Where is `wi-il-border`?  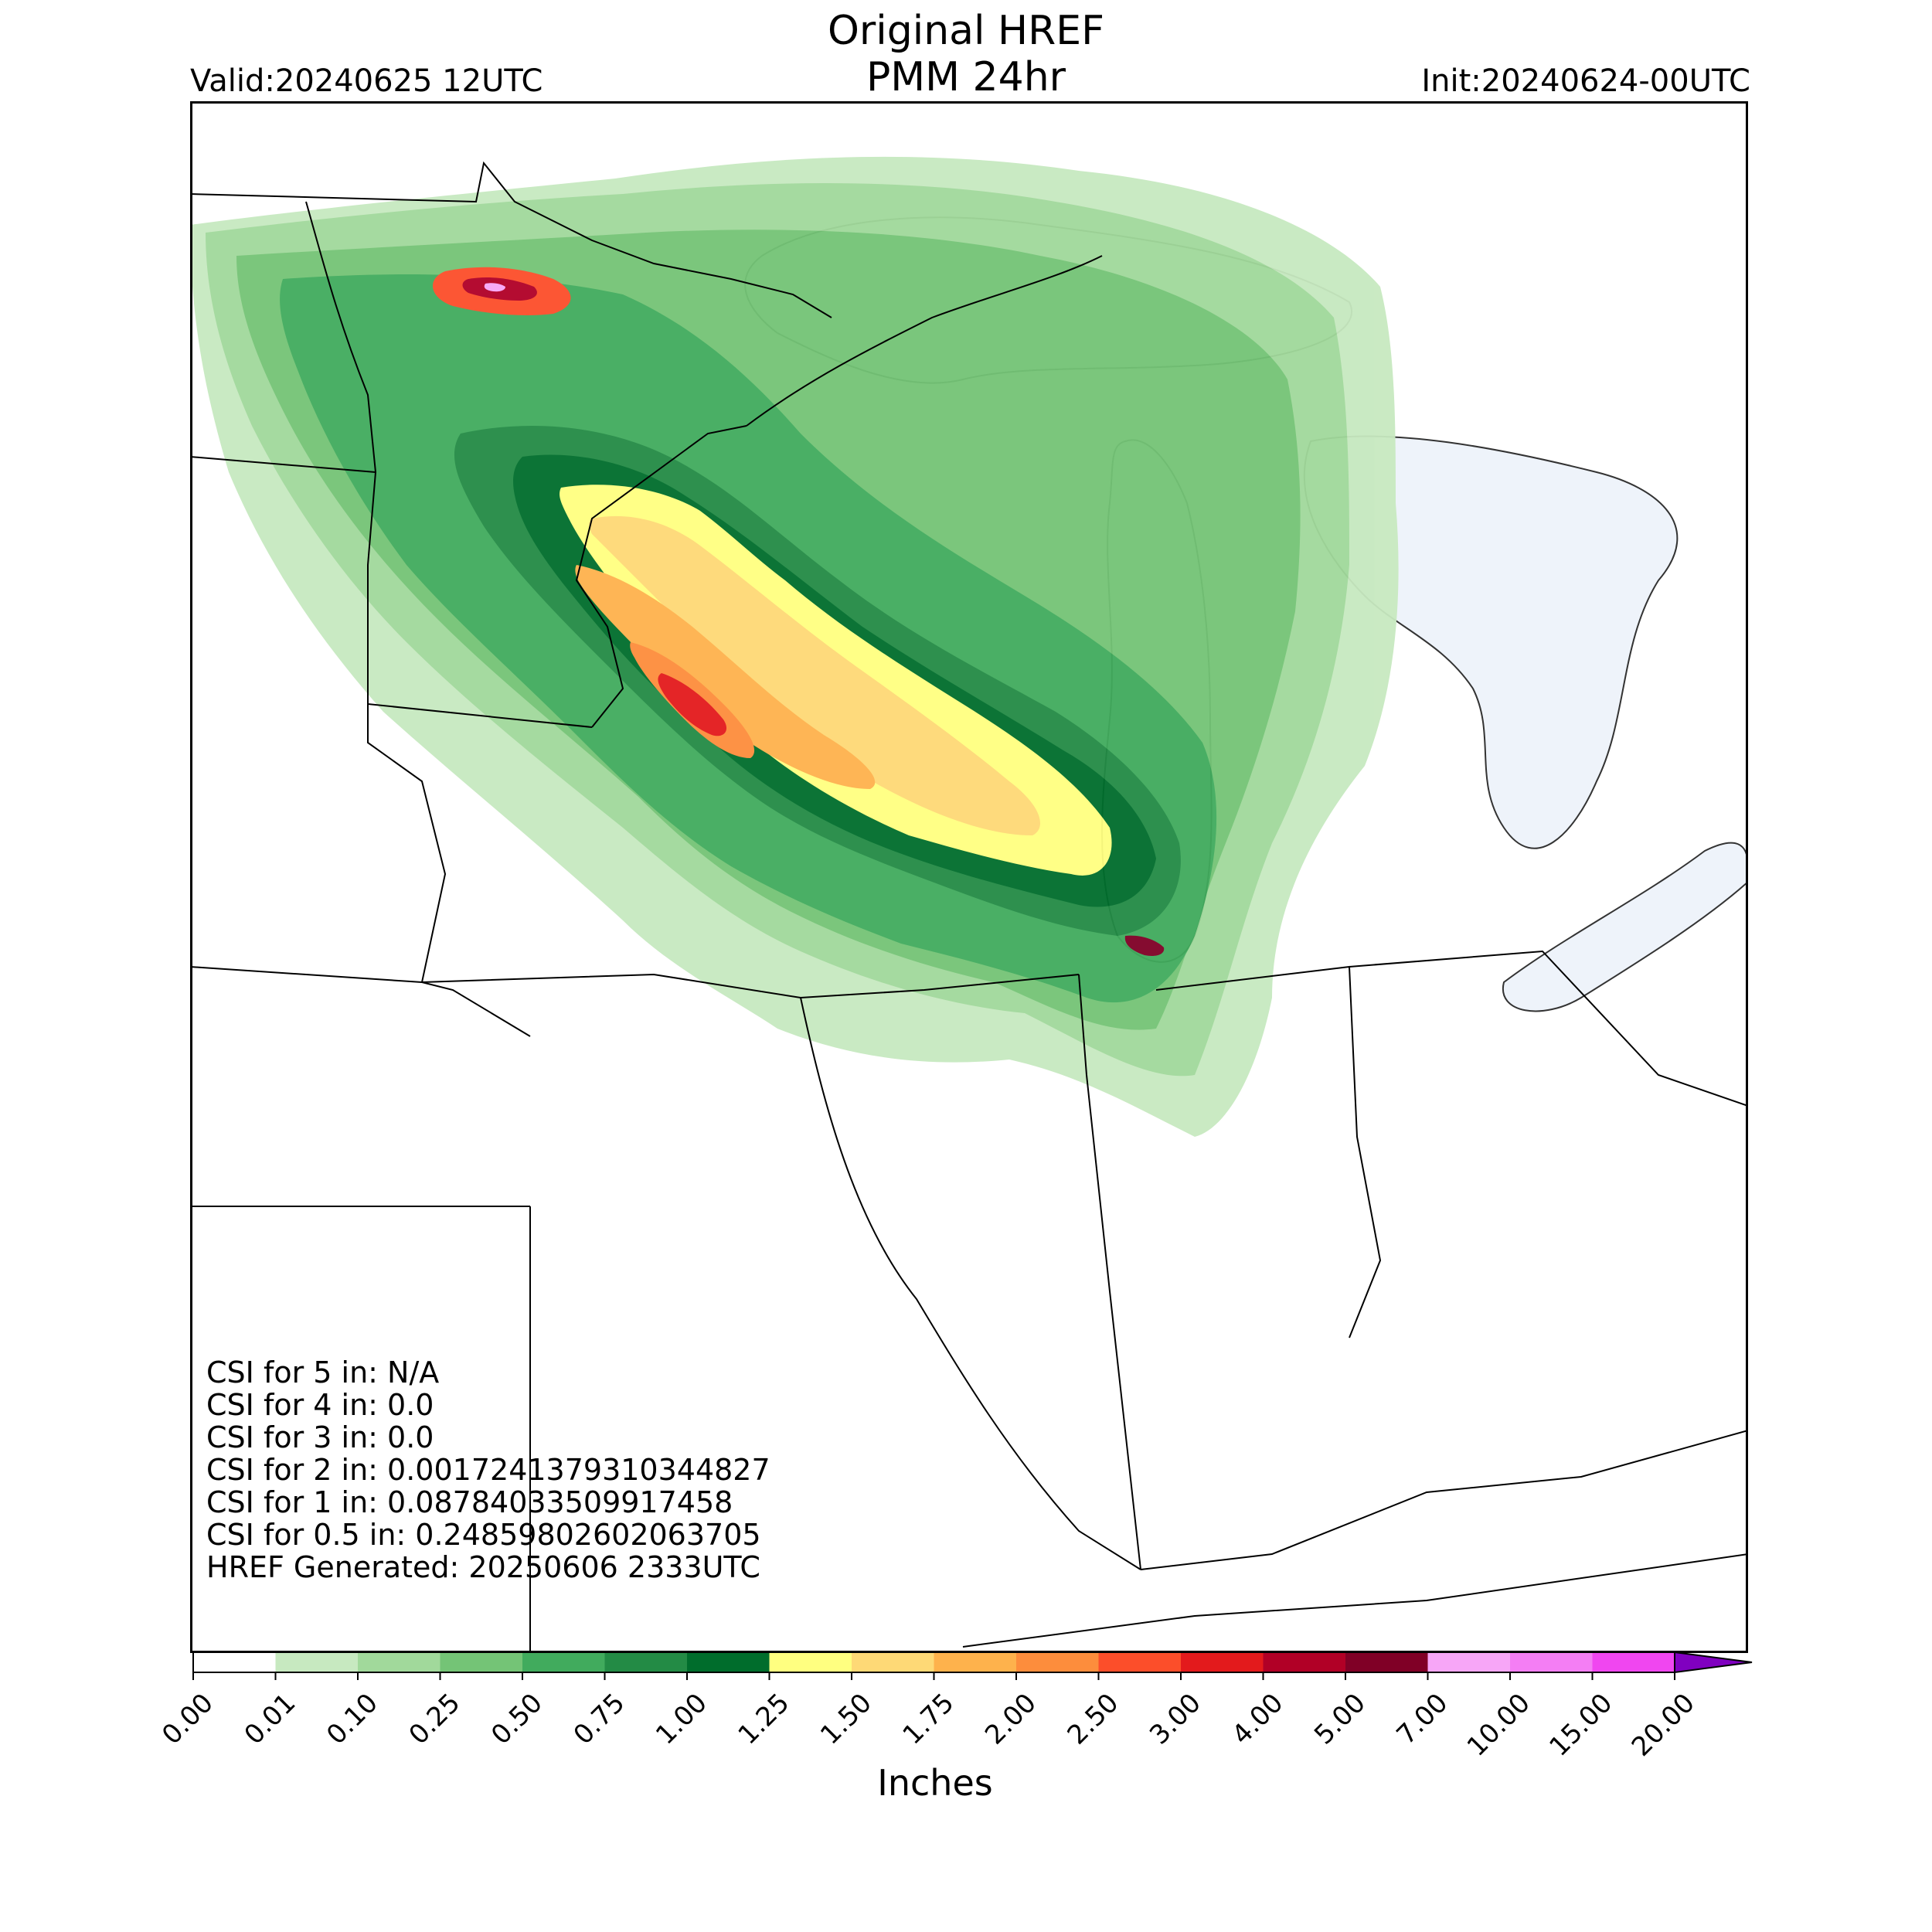 wi-il-border is located at coordinates (940, 986).